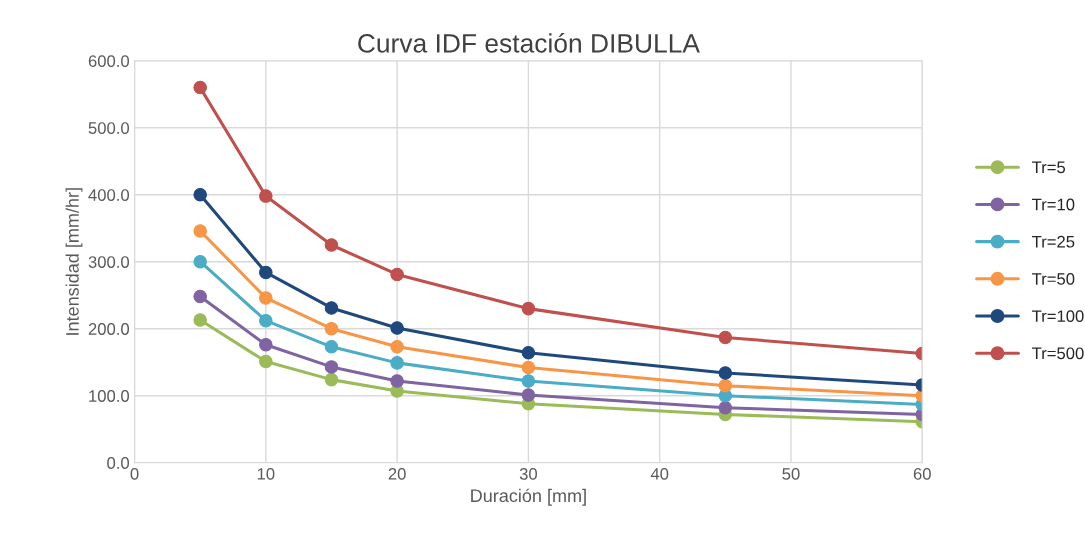 The height and width of the screenshot is (538, 1085). I want to click on x-tick-label: 0, so click(134, 473).